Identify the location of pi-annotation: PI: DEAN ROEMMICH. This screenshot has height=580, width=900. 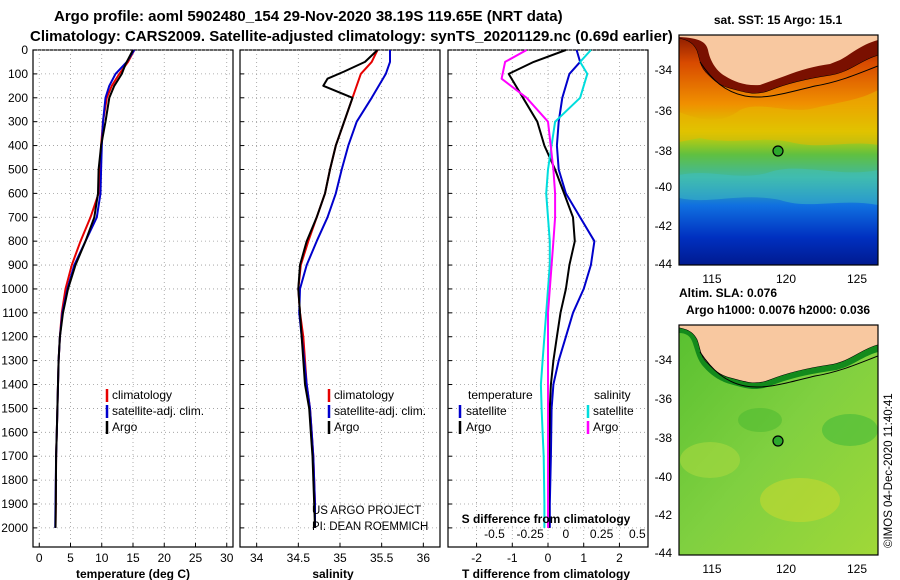
(370, 527).